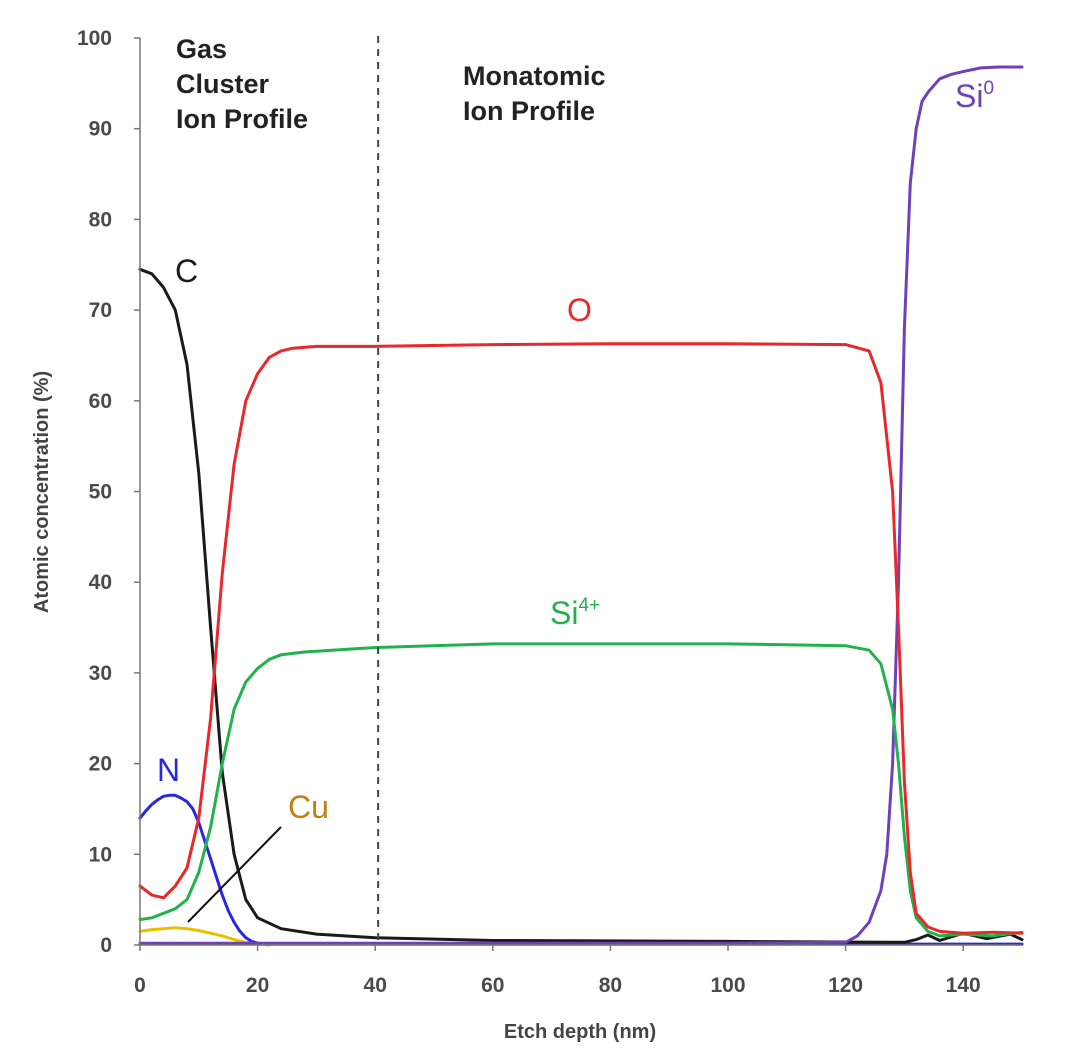 The width and height of the screenshot is (1080, 1059). I want to click on y-tick-label: 40, so click(100, 582).